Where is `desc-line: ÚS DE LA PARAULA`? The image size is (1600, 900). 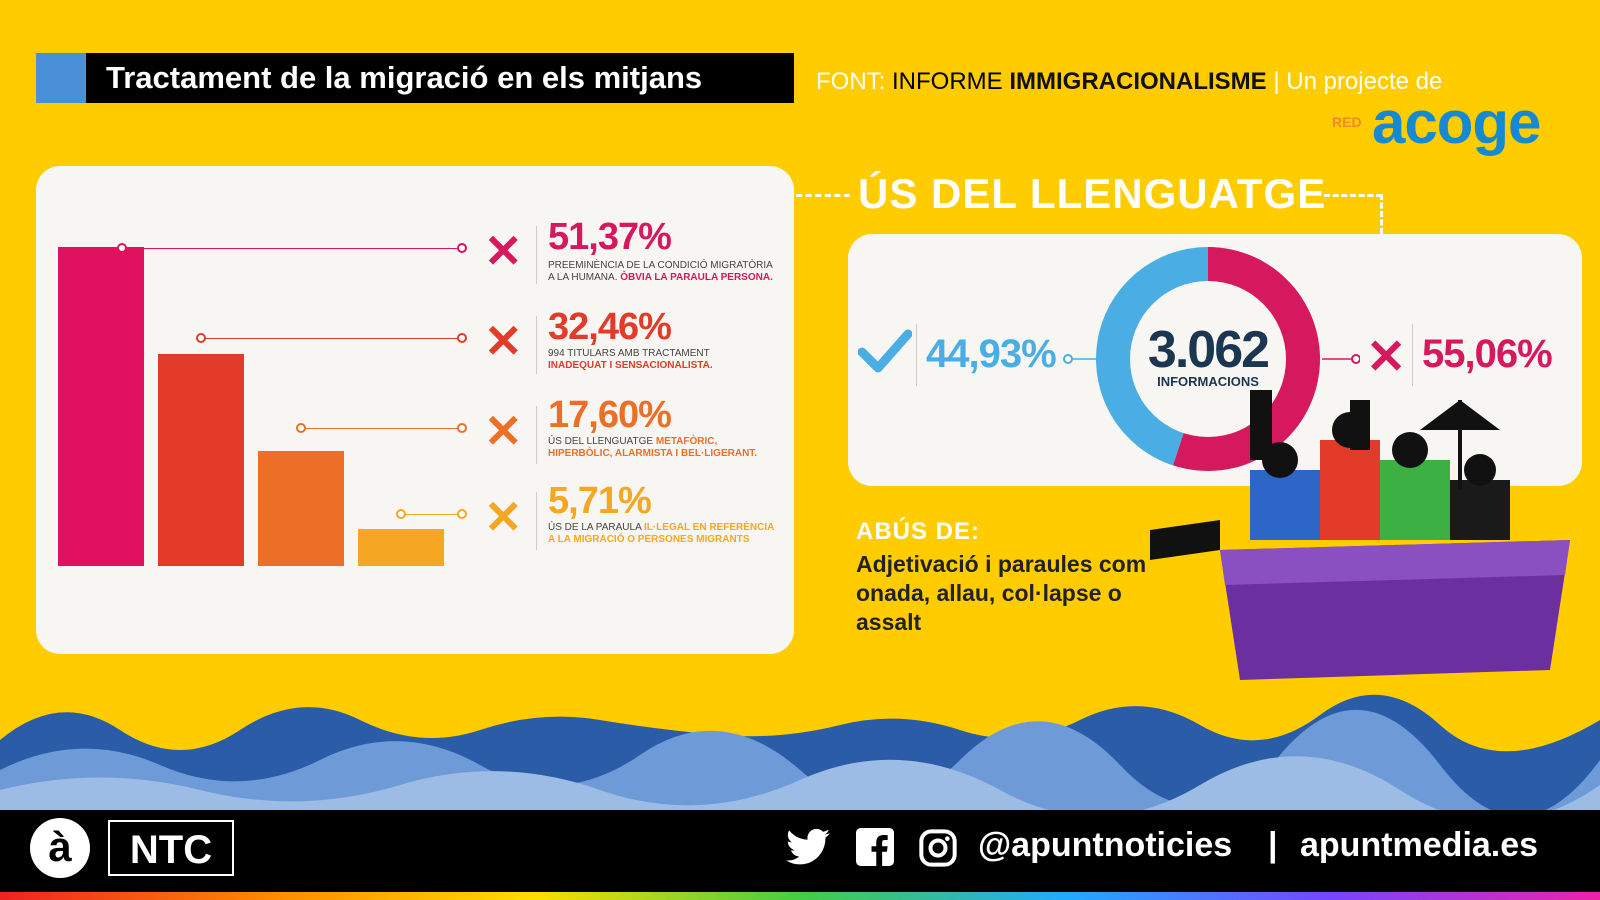
desc-line: ÚS DE LA PARAULA is located at coordinates (596, 527).